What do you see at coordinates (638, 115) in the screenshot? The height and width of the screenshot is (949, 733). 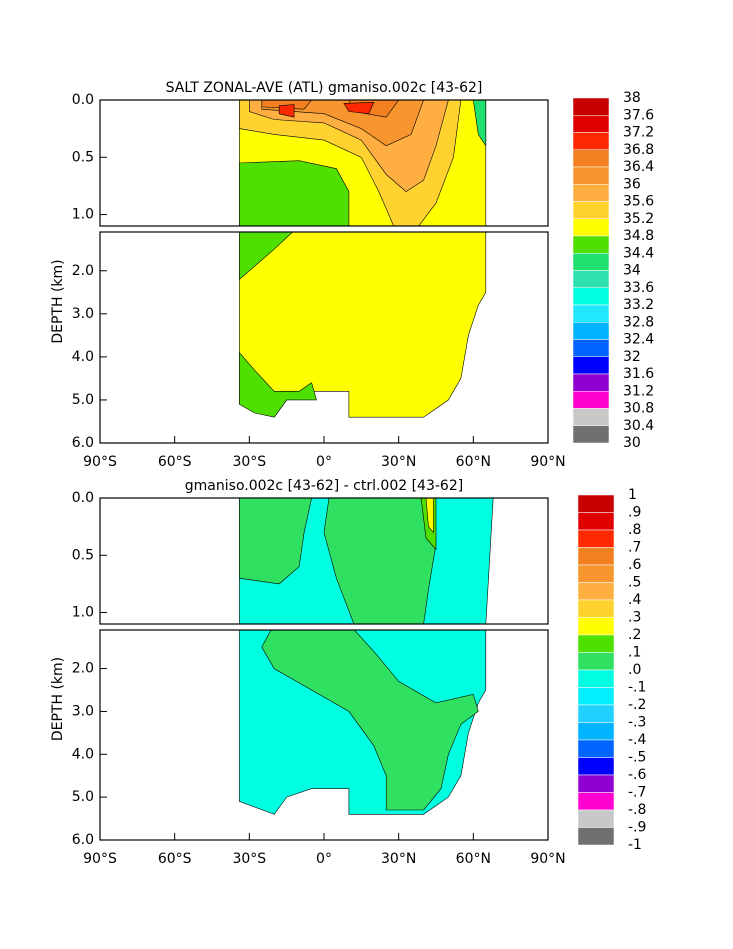 I see `colorbar-label: 37.6` at bounding box center [638, 115].